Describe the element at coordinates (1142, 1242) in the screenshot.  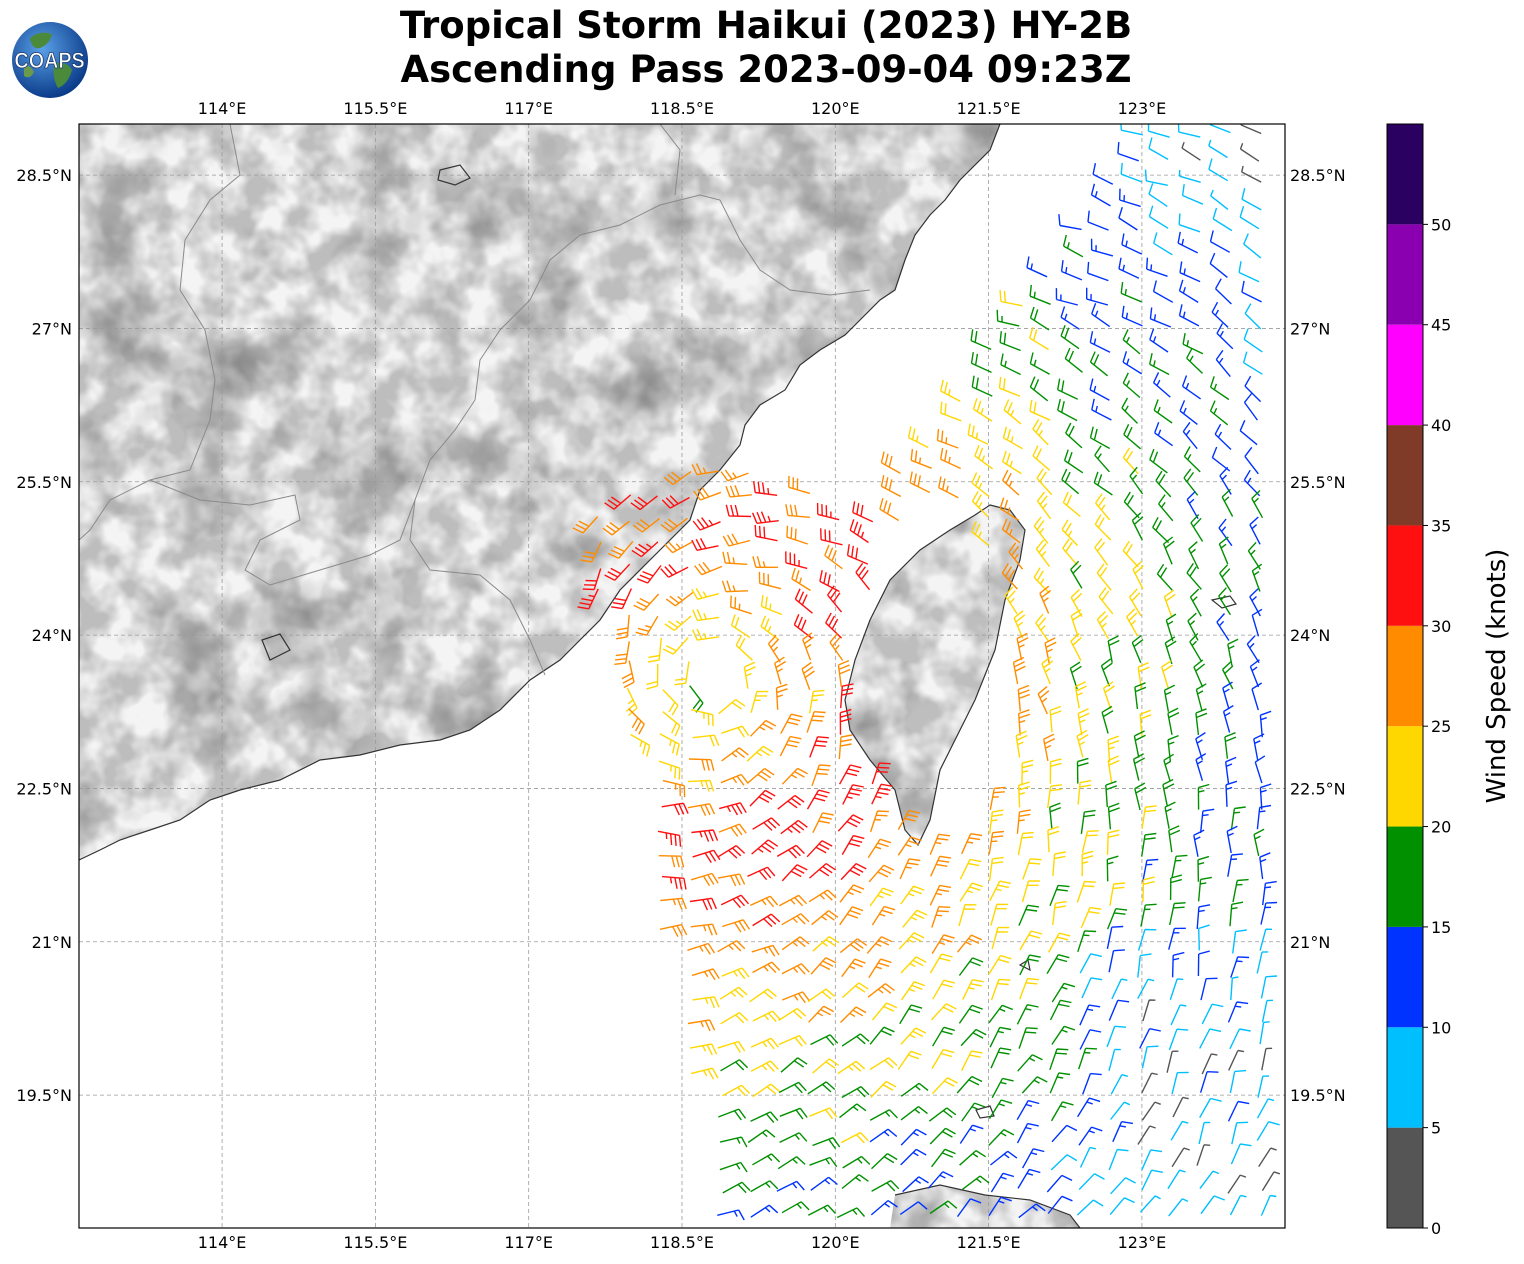
I see `lon-tick-label-bottom: 123°E` at that location.